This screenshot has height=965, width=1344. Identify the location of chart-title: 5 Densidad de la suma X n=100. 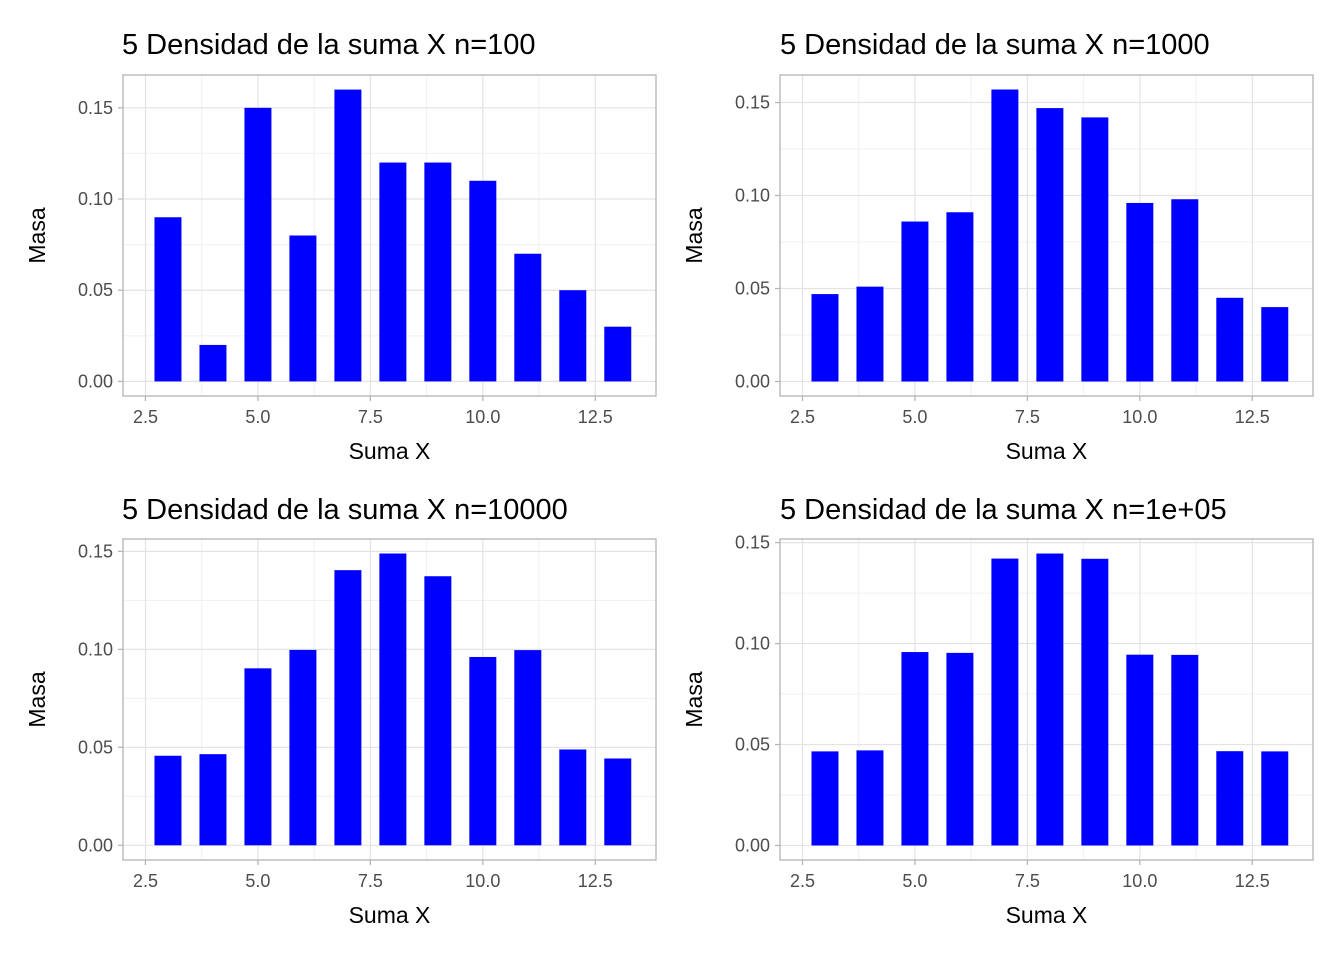
(329, 45).